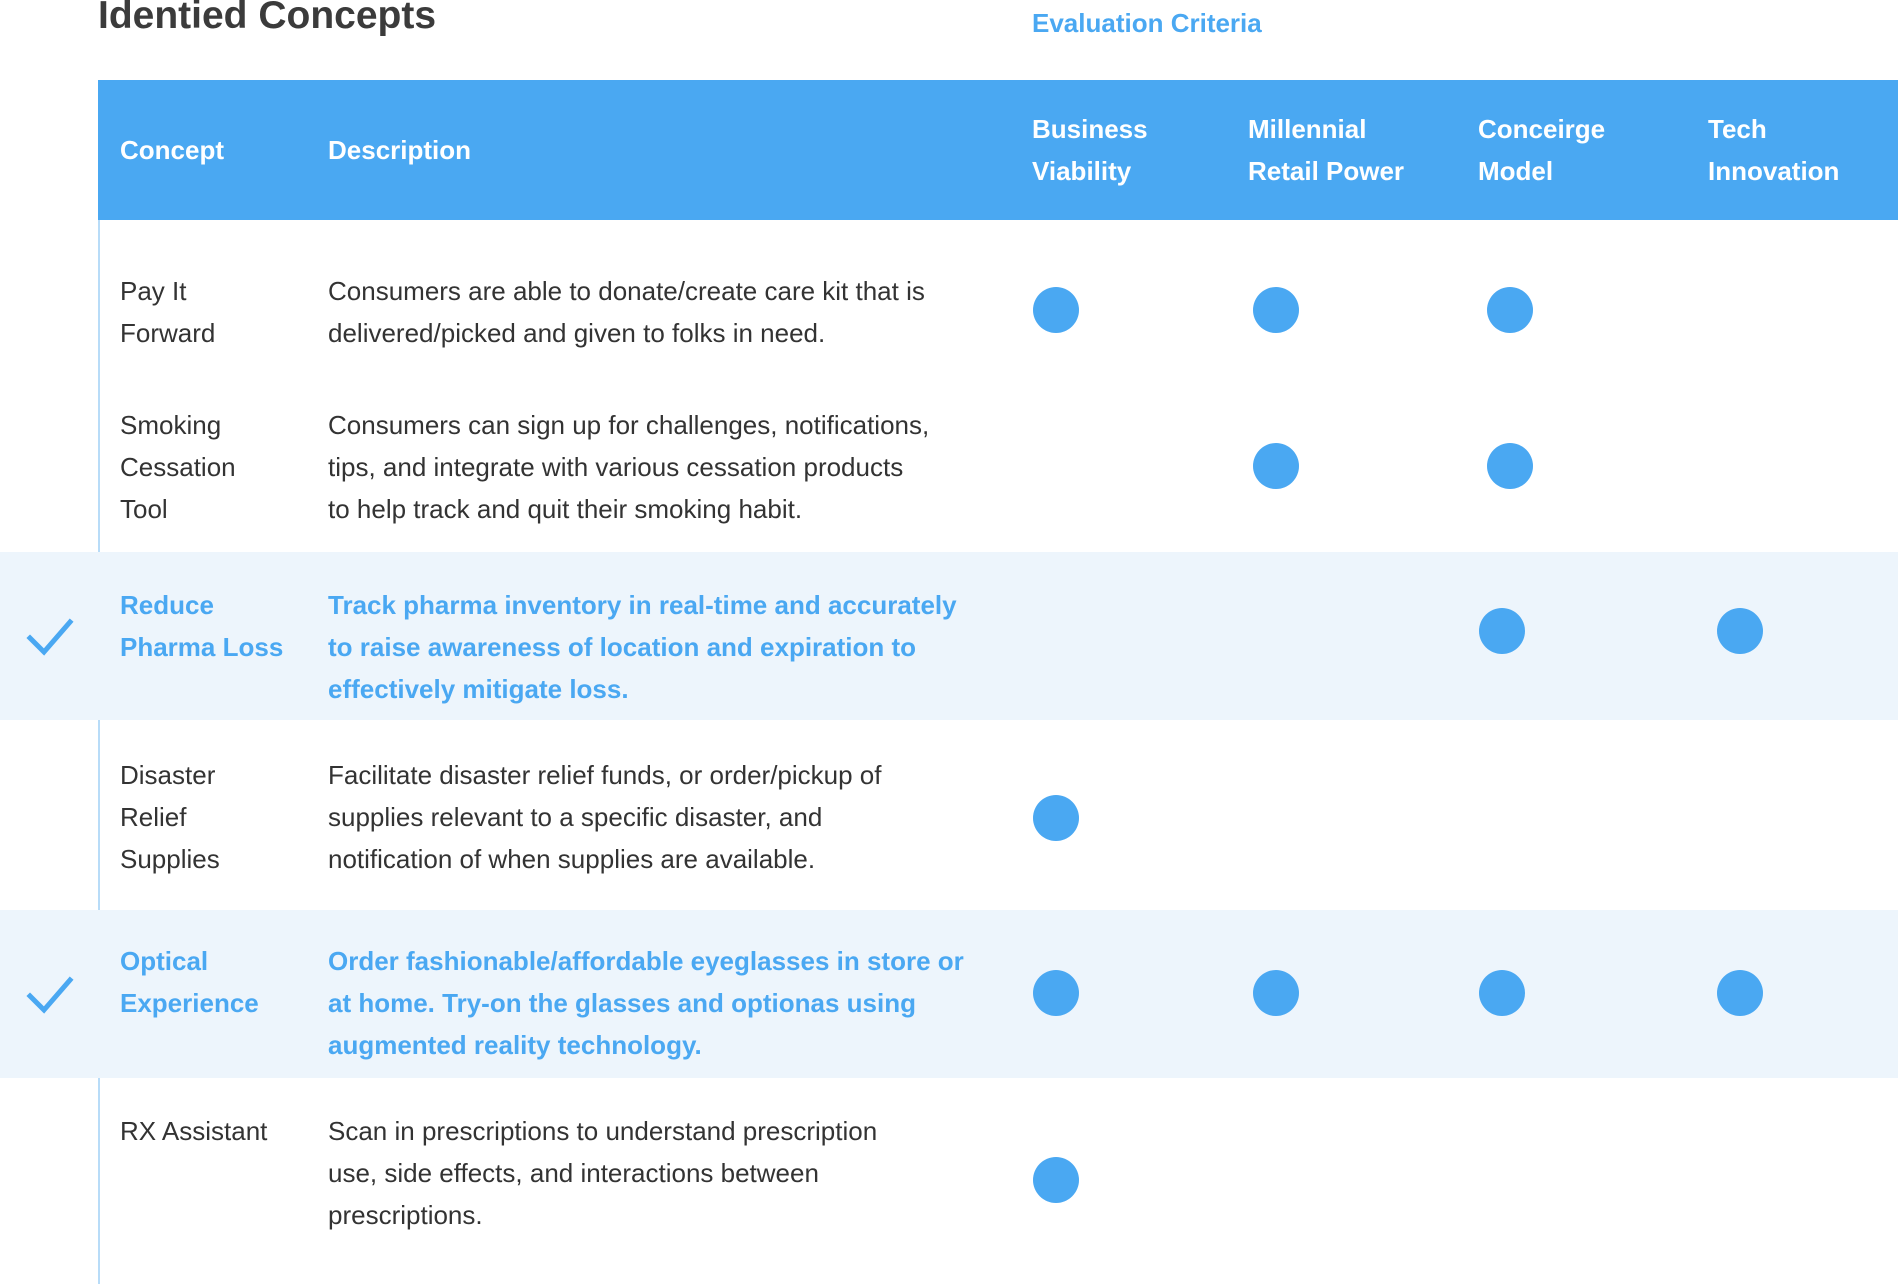 Image resolution: width=1898 pixels, height=1284 pixels. I want to click on header-criterion-line: Tech, so click(1773, 129).